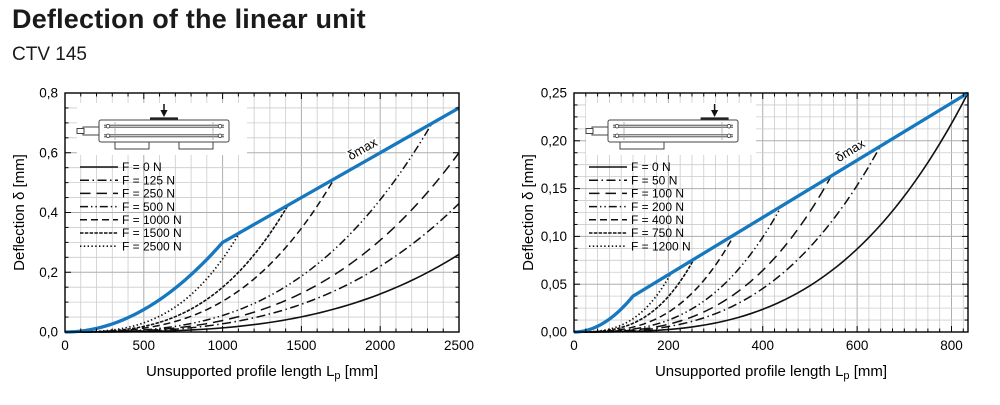 Image resolution: width=1000 pixels, height=405 pixels. What do you see at coordinates (668, 345) in the screenshot?
I see `x-tick-label: 200` at bounding box center [668, 345].